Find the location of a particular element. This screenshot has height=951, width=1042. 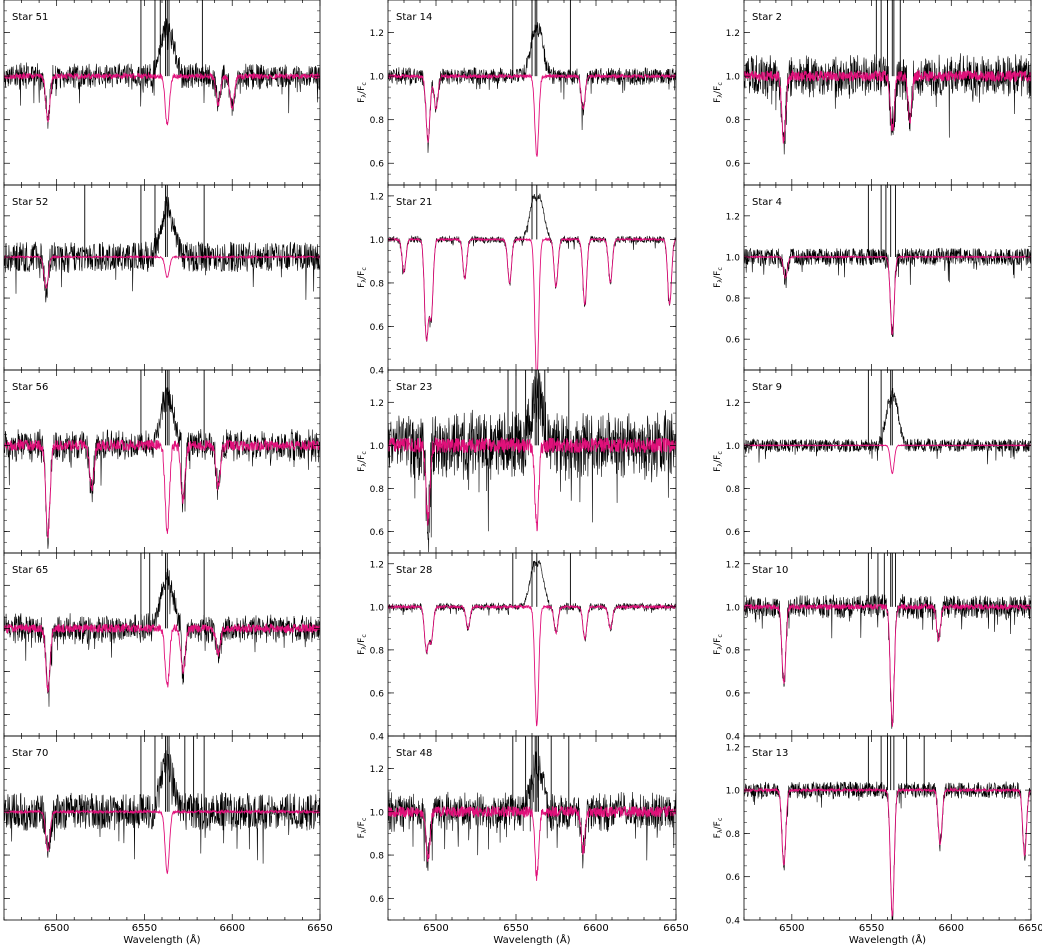

panel-star-21: 0.4 0.6 0.8 1.0 1.2 Fλ/Fc Star 21 is located at coordinates (517, 280).